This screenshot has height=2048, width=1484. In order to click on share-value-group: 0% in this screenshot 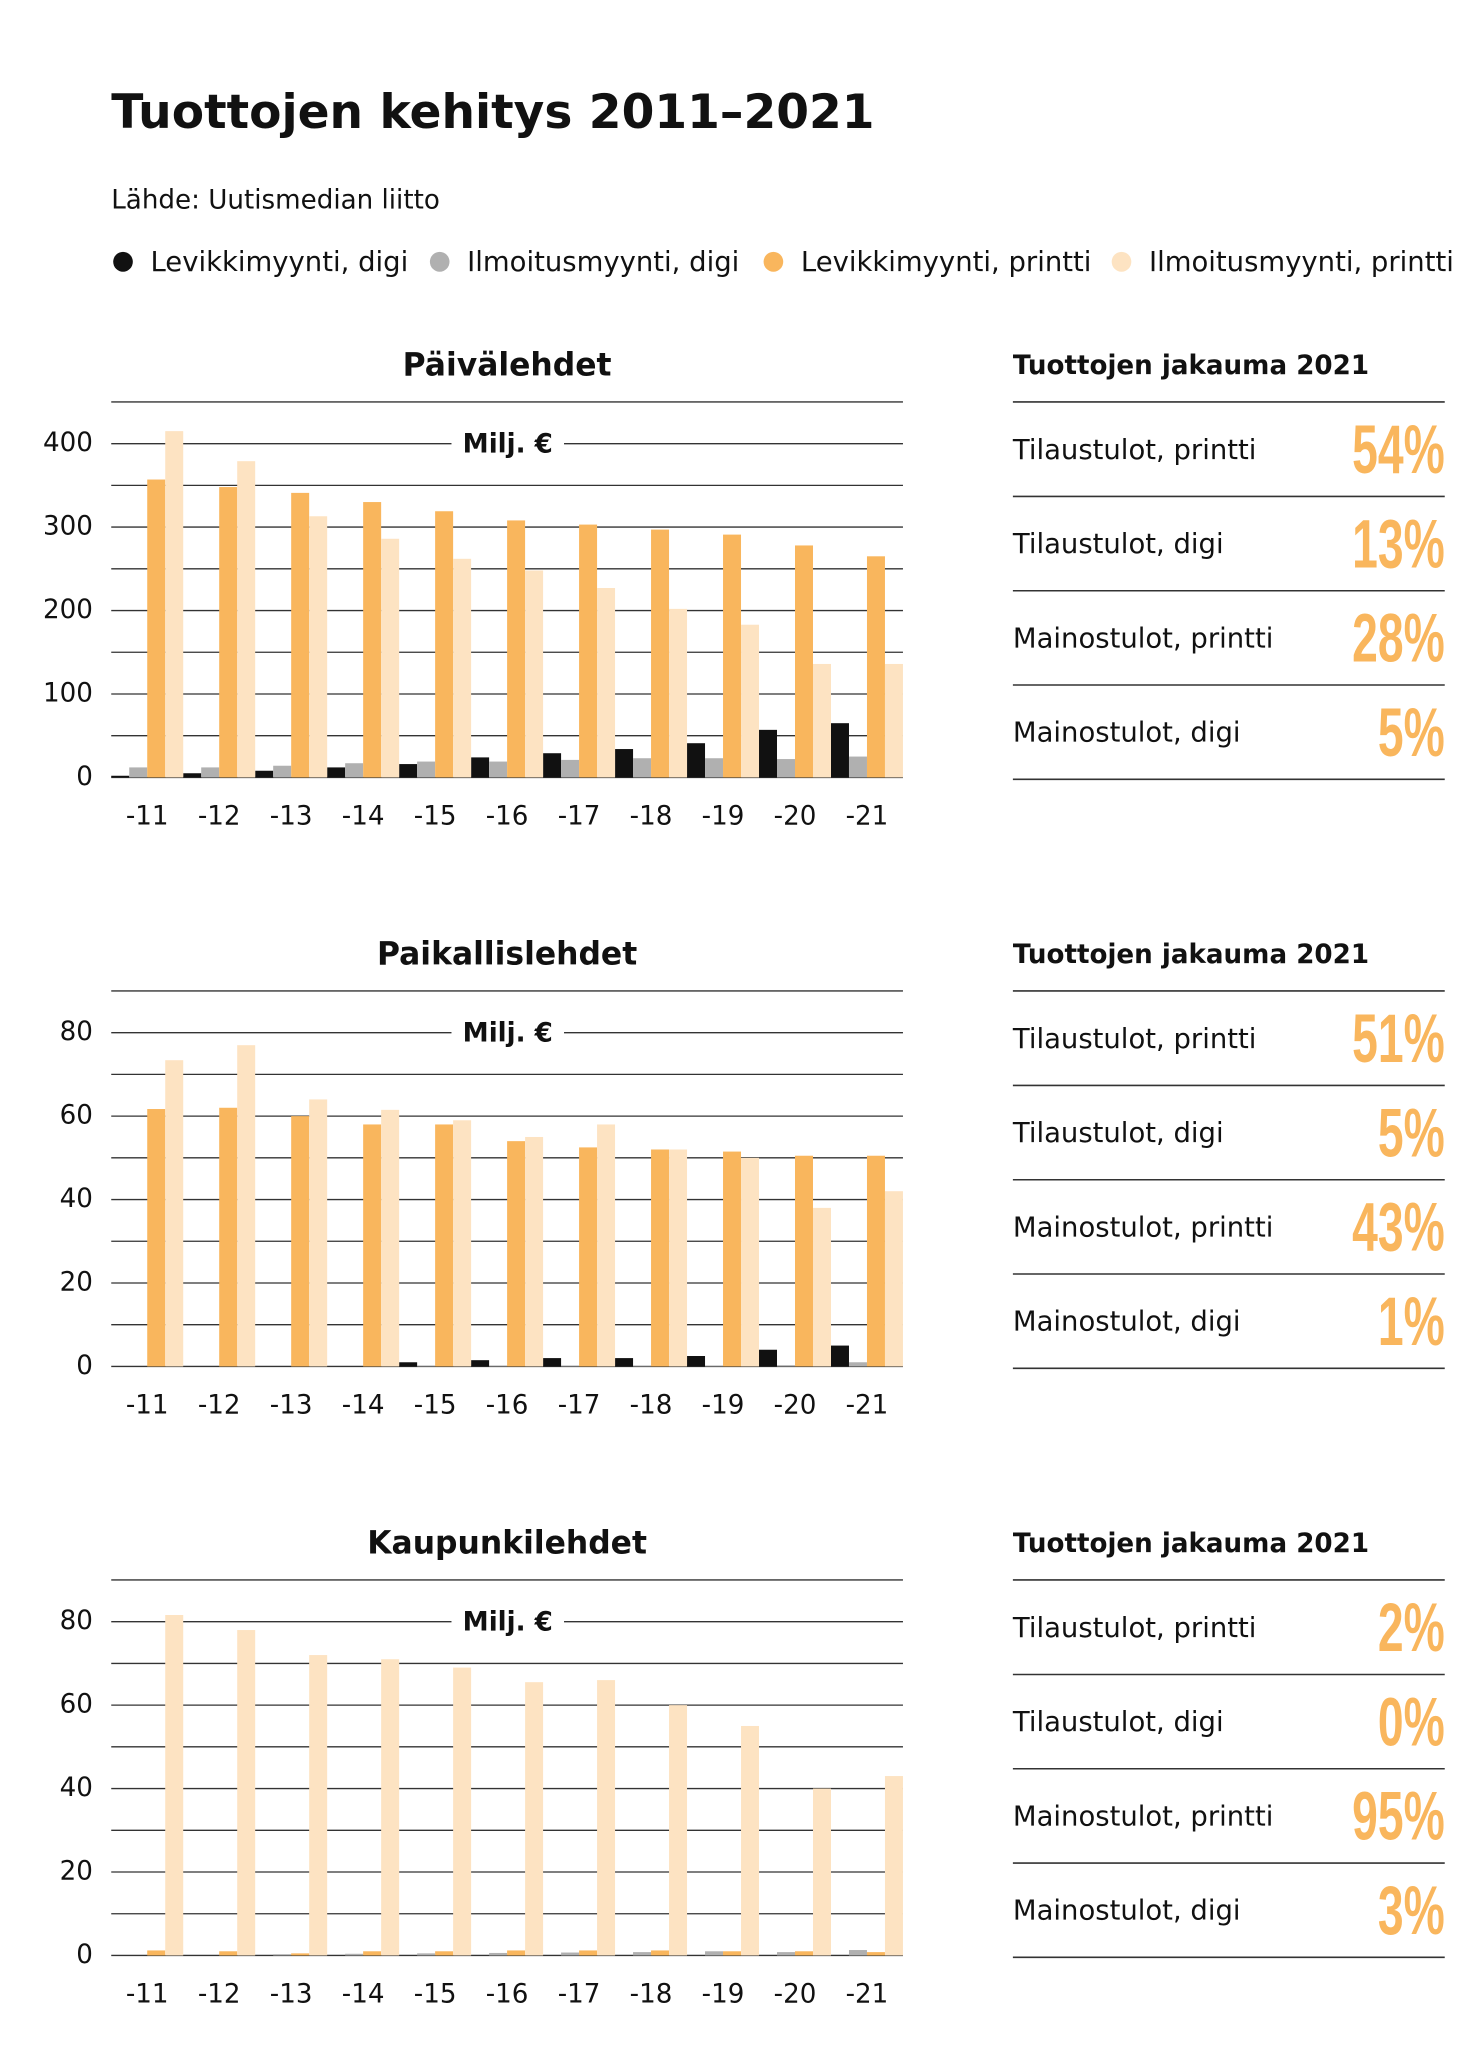, I will do `click(1411, 1722)`.